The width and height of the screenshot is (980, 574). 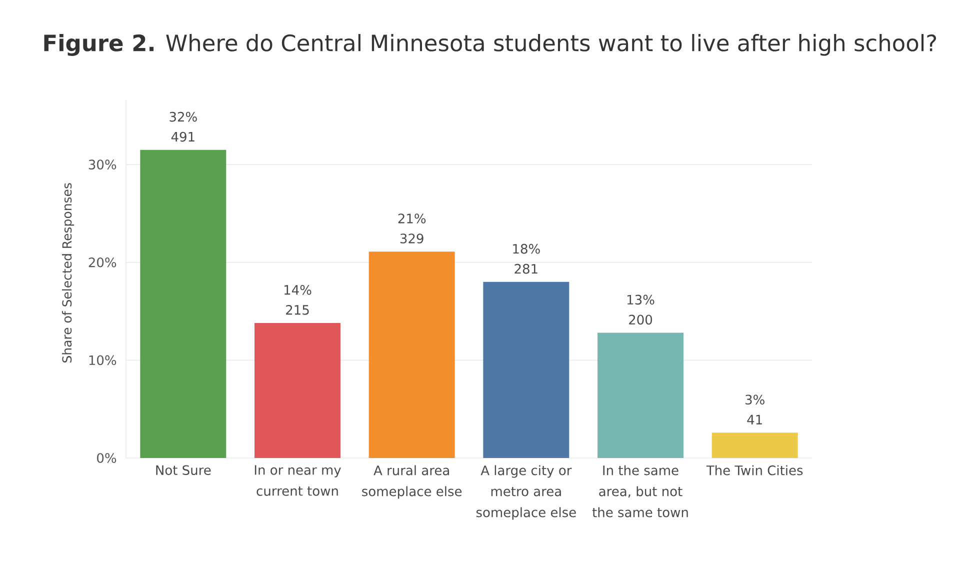 I want to click on x-tick-label: A rural area someplace else, so click(x=412, y=482).